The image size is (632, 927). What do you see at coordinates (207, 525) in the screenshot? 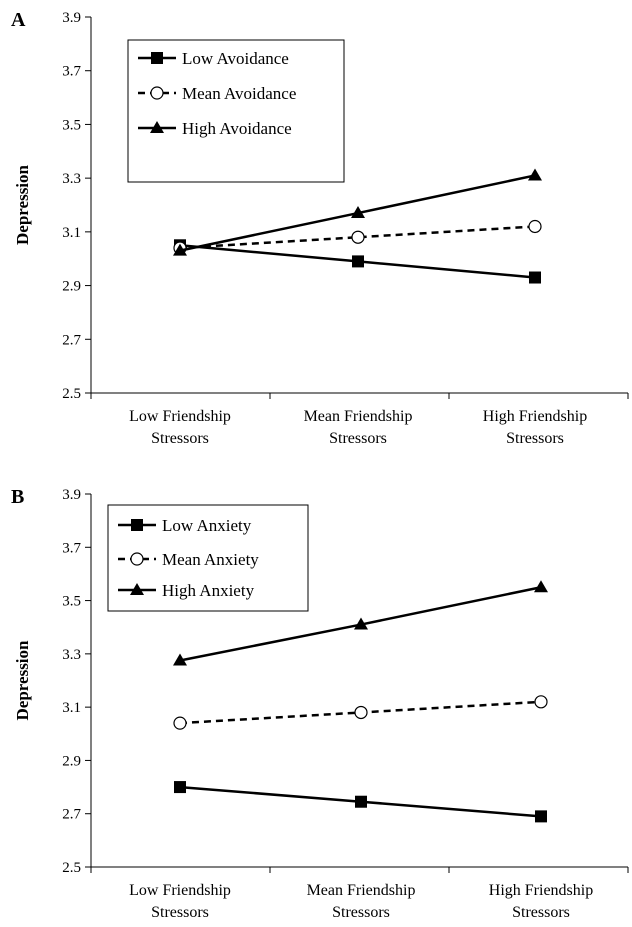
I see `legend-entry: Low Anxiety` at bounding box center [207, 525].